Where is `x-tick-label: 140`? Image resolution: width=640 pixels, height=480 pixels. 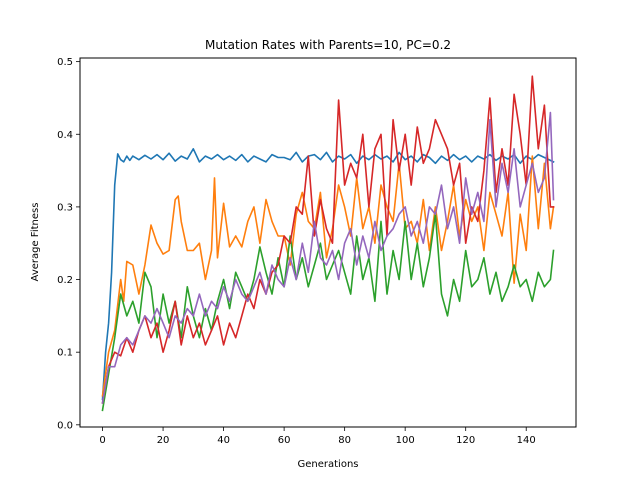
x-tick-label: 140 is located at coordinates (526, 440).